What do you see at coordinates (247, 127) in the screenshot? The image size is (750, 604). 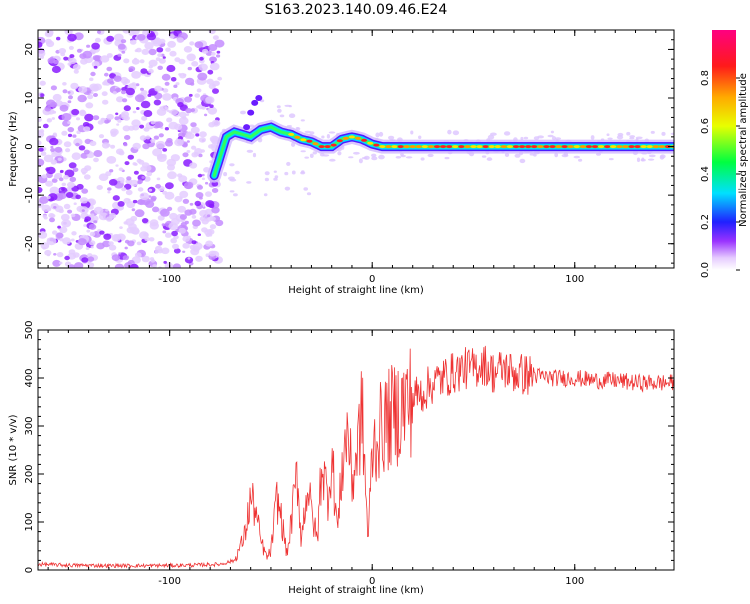 I see `ridge-branch` at bounding box center [247, 127].